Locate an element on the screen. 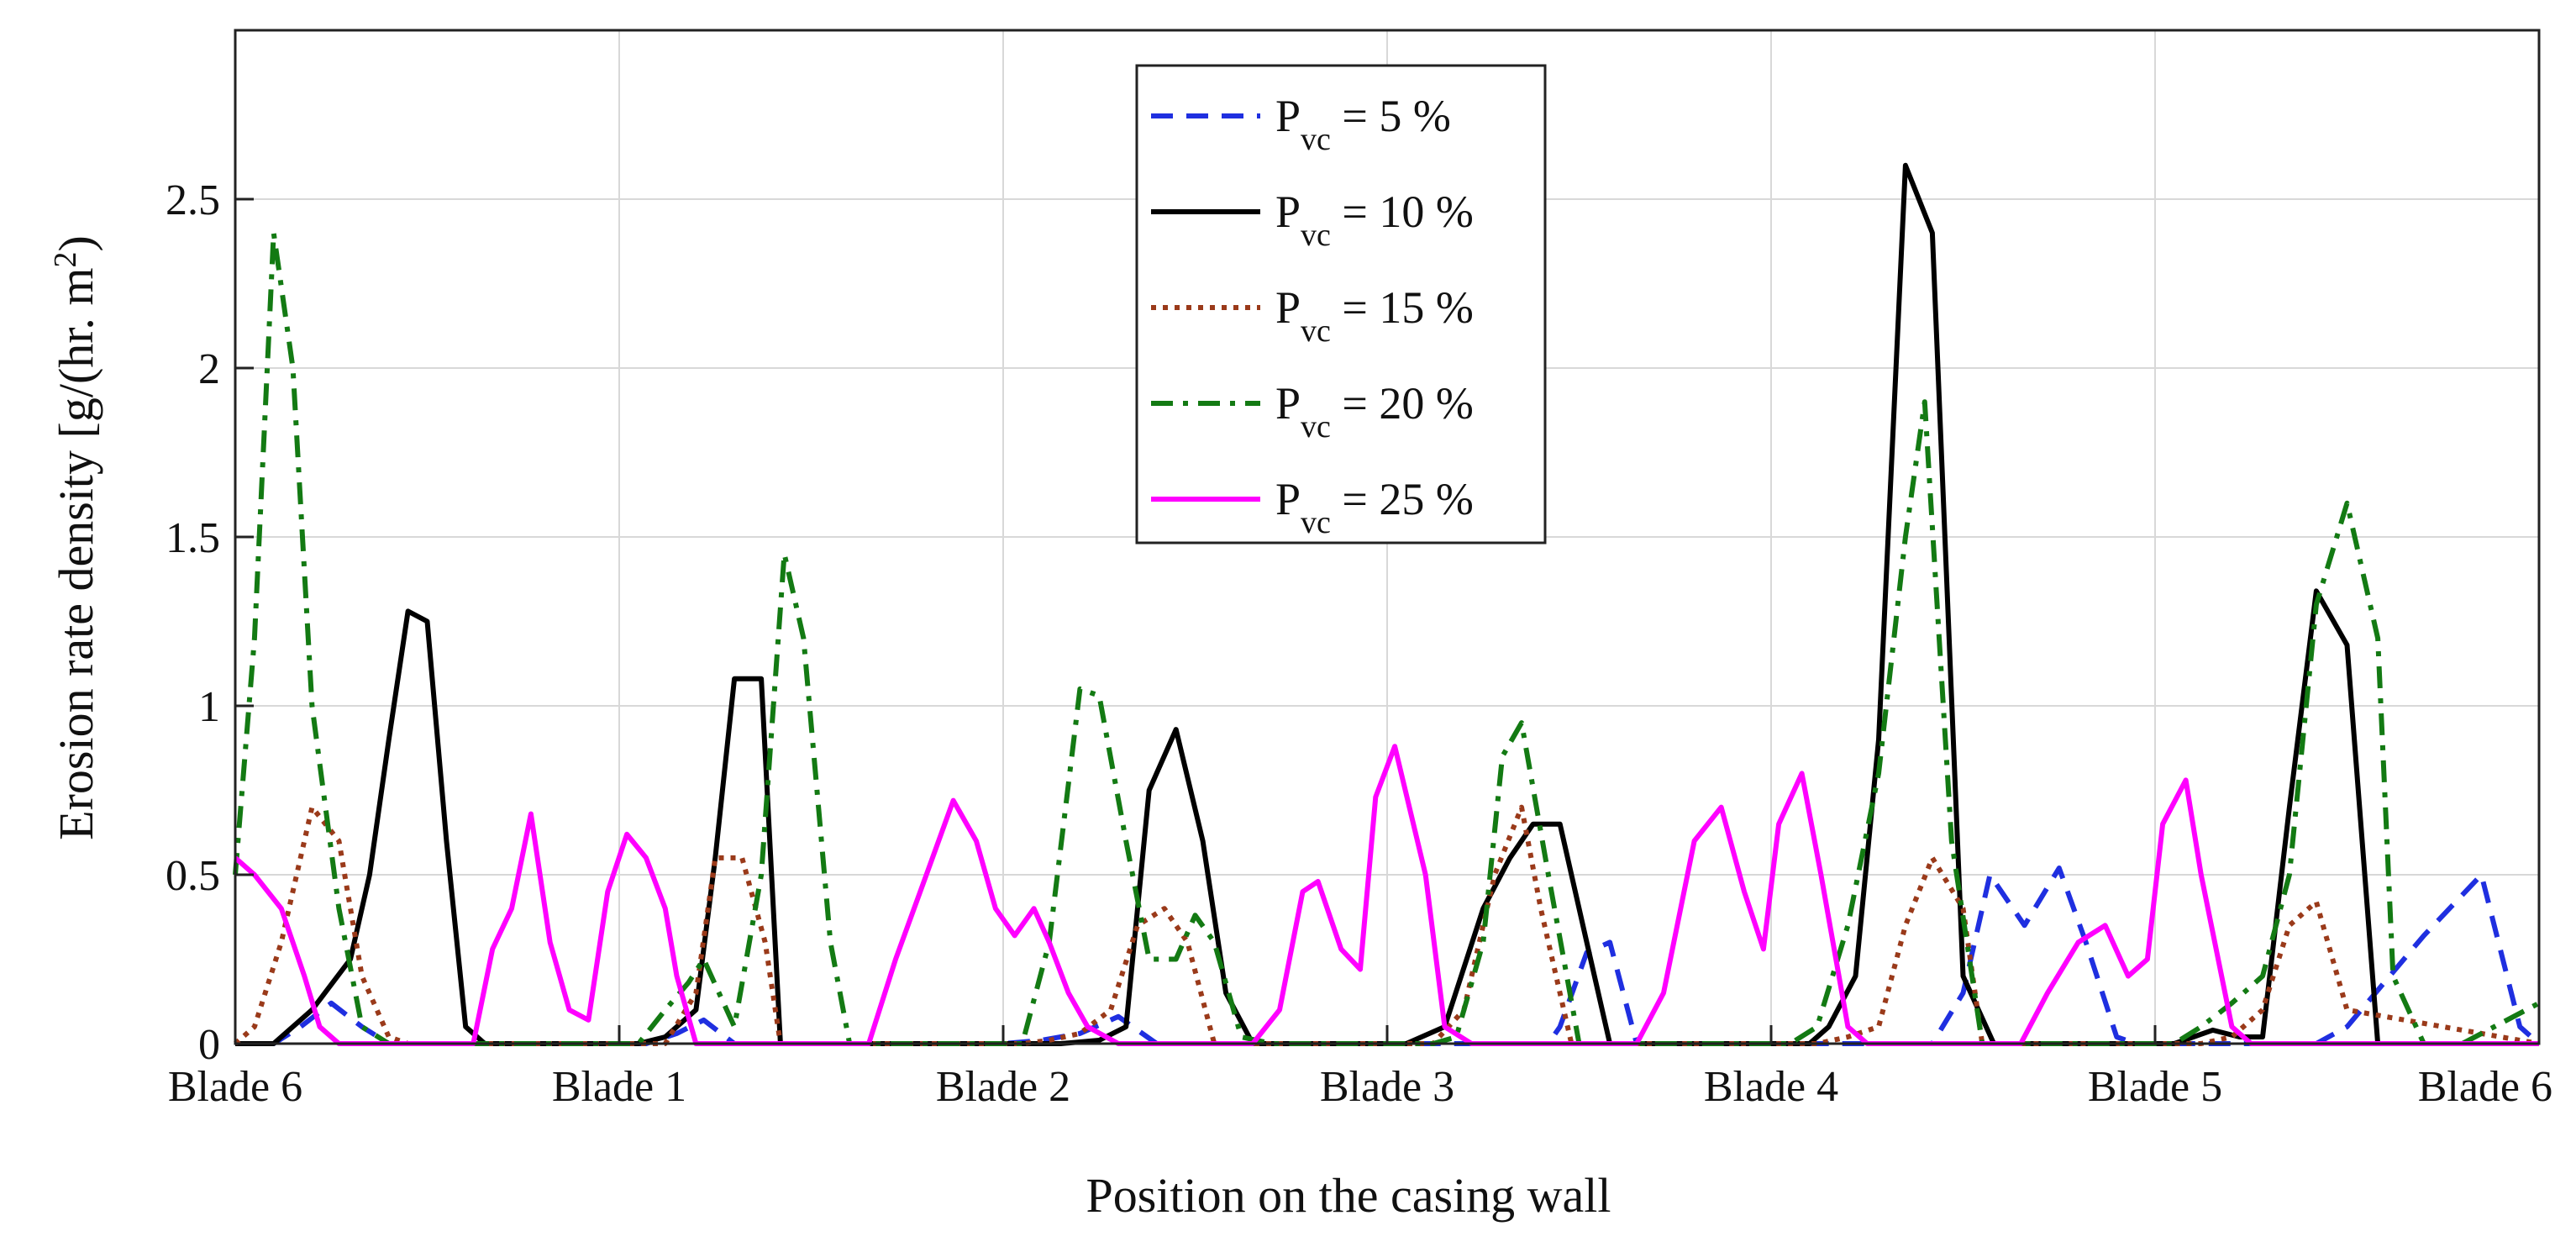  legend-box is located at coordinates (1341, 304).